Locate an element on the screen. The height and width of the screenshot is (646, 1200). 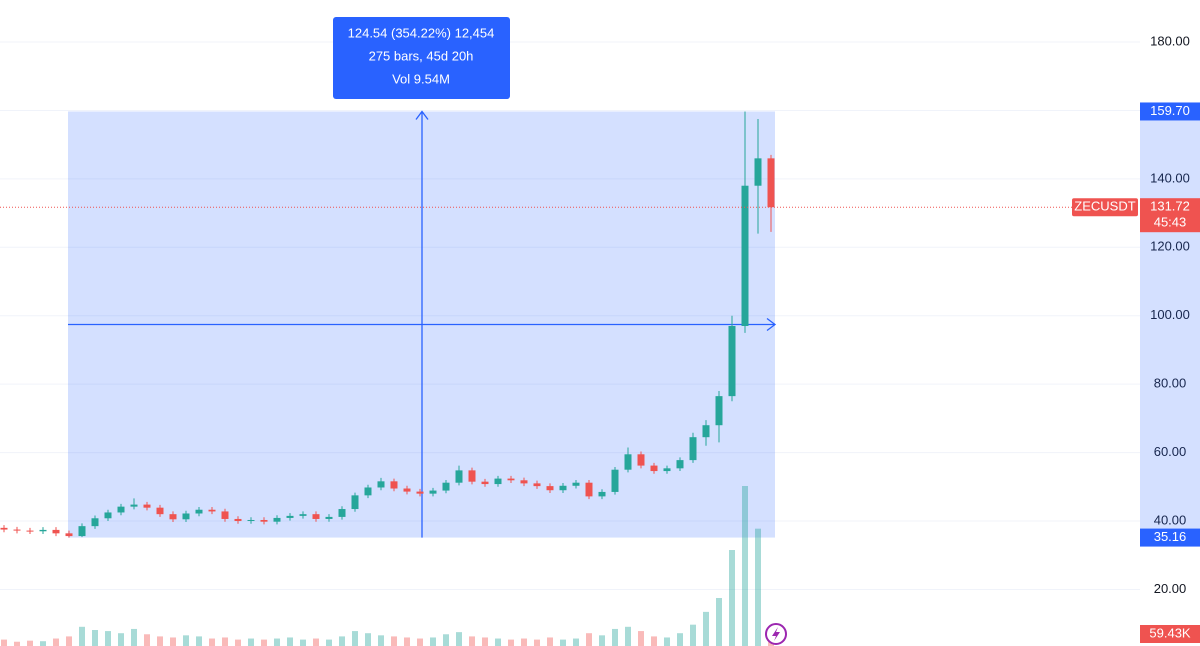
measure-info-bg is located at coordinates (421, 58).